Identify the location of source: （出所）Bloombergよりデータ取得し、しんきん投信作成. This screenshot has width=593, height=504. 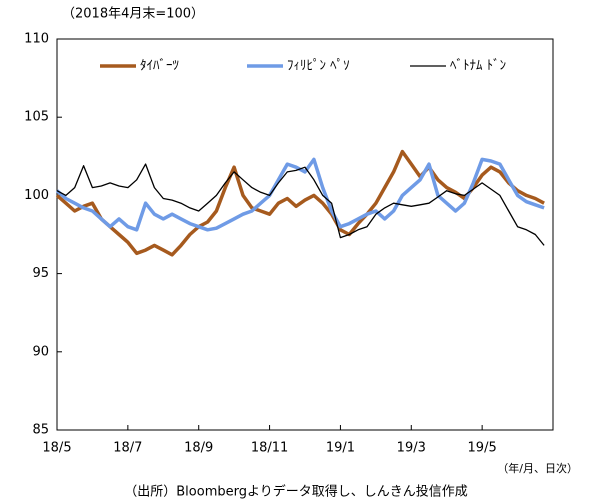
(295, 492).